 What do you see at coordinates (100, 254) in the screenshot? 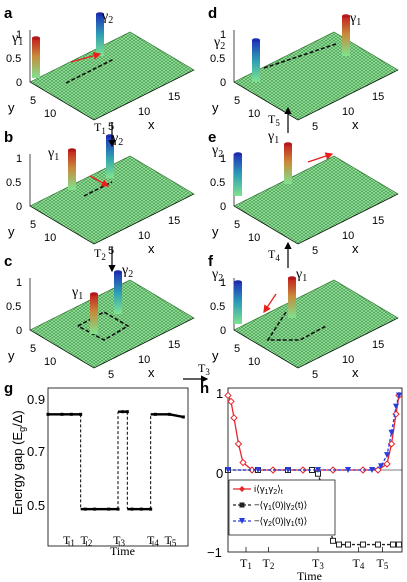
I see `label-T2: T2` at bounding box center [100, 254].